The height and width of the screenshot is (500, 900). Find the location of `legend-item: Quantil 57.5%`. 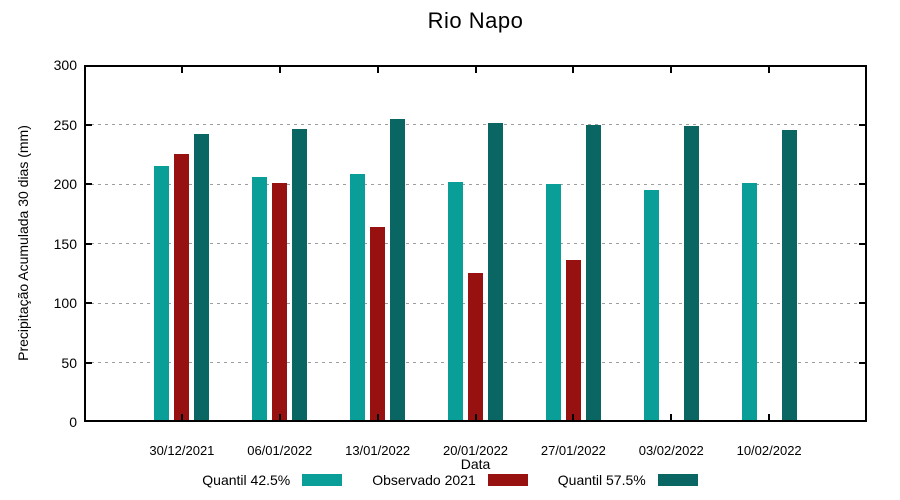

legend-item: Quantil 57.5% is located at coordinates (628, 480).